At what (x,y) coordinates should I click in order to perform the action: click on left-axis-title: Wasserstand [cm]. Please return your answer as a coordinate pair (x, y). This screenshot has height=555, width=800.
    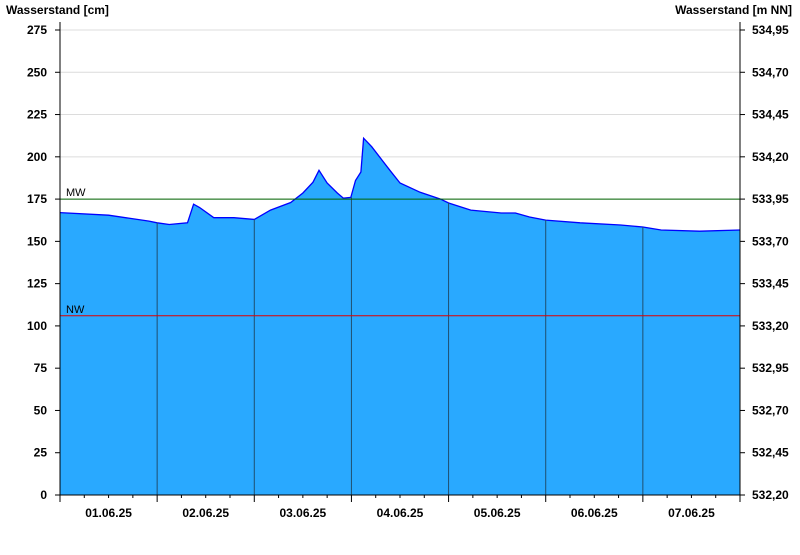
    Looking at the image, I should click on (57, 10).